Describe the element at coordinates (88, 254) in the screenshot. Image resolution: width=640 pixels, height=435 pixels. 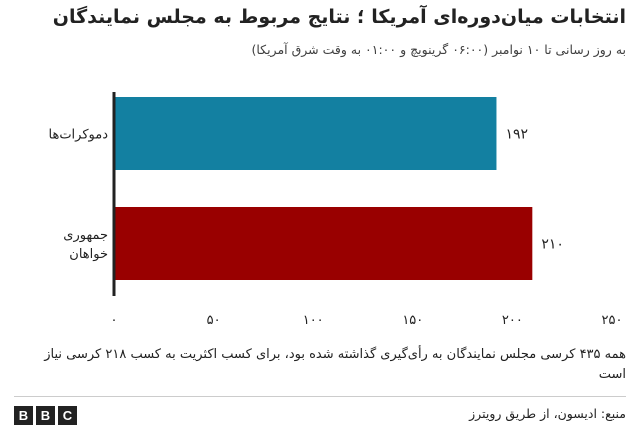
I see `category-label: خواهان` at that location.